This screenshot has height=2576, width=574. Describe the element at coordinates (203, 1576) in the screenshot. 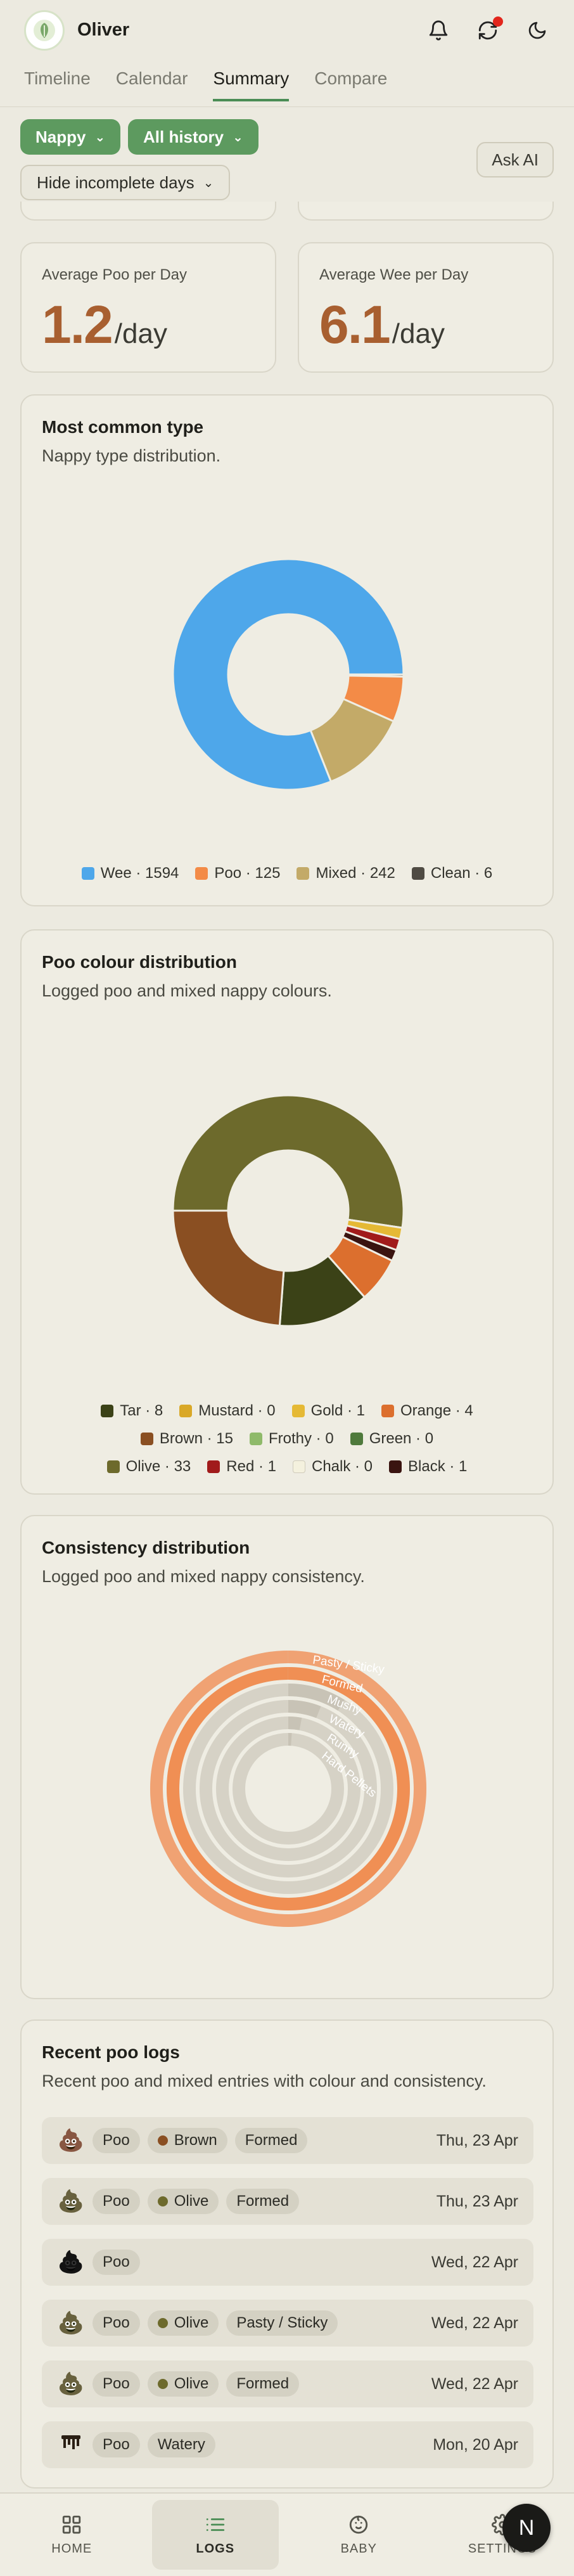

I see `card-subtitle: Logged poo and mixed nappy consistency.` at that location.